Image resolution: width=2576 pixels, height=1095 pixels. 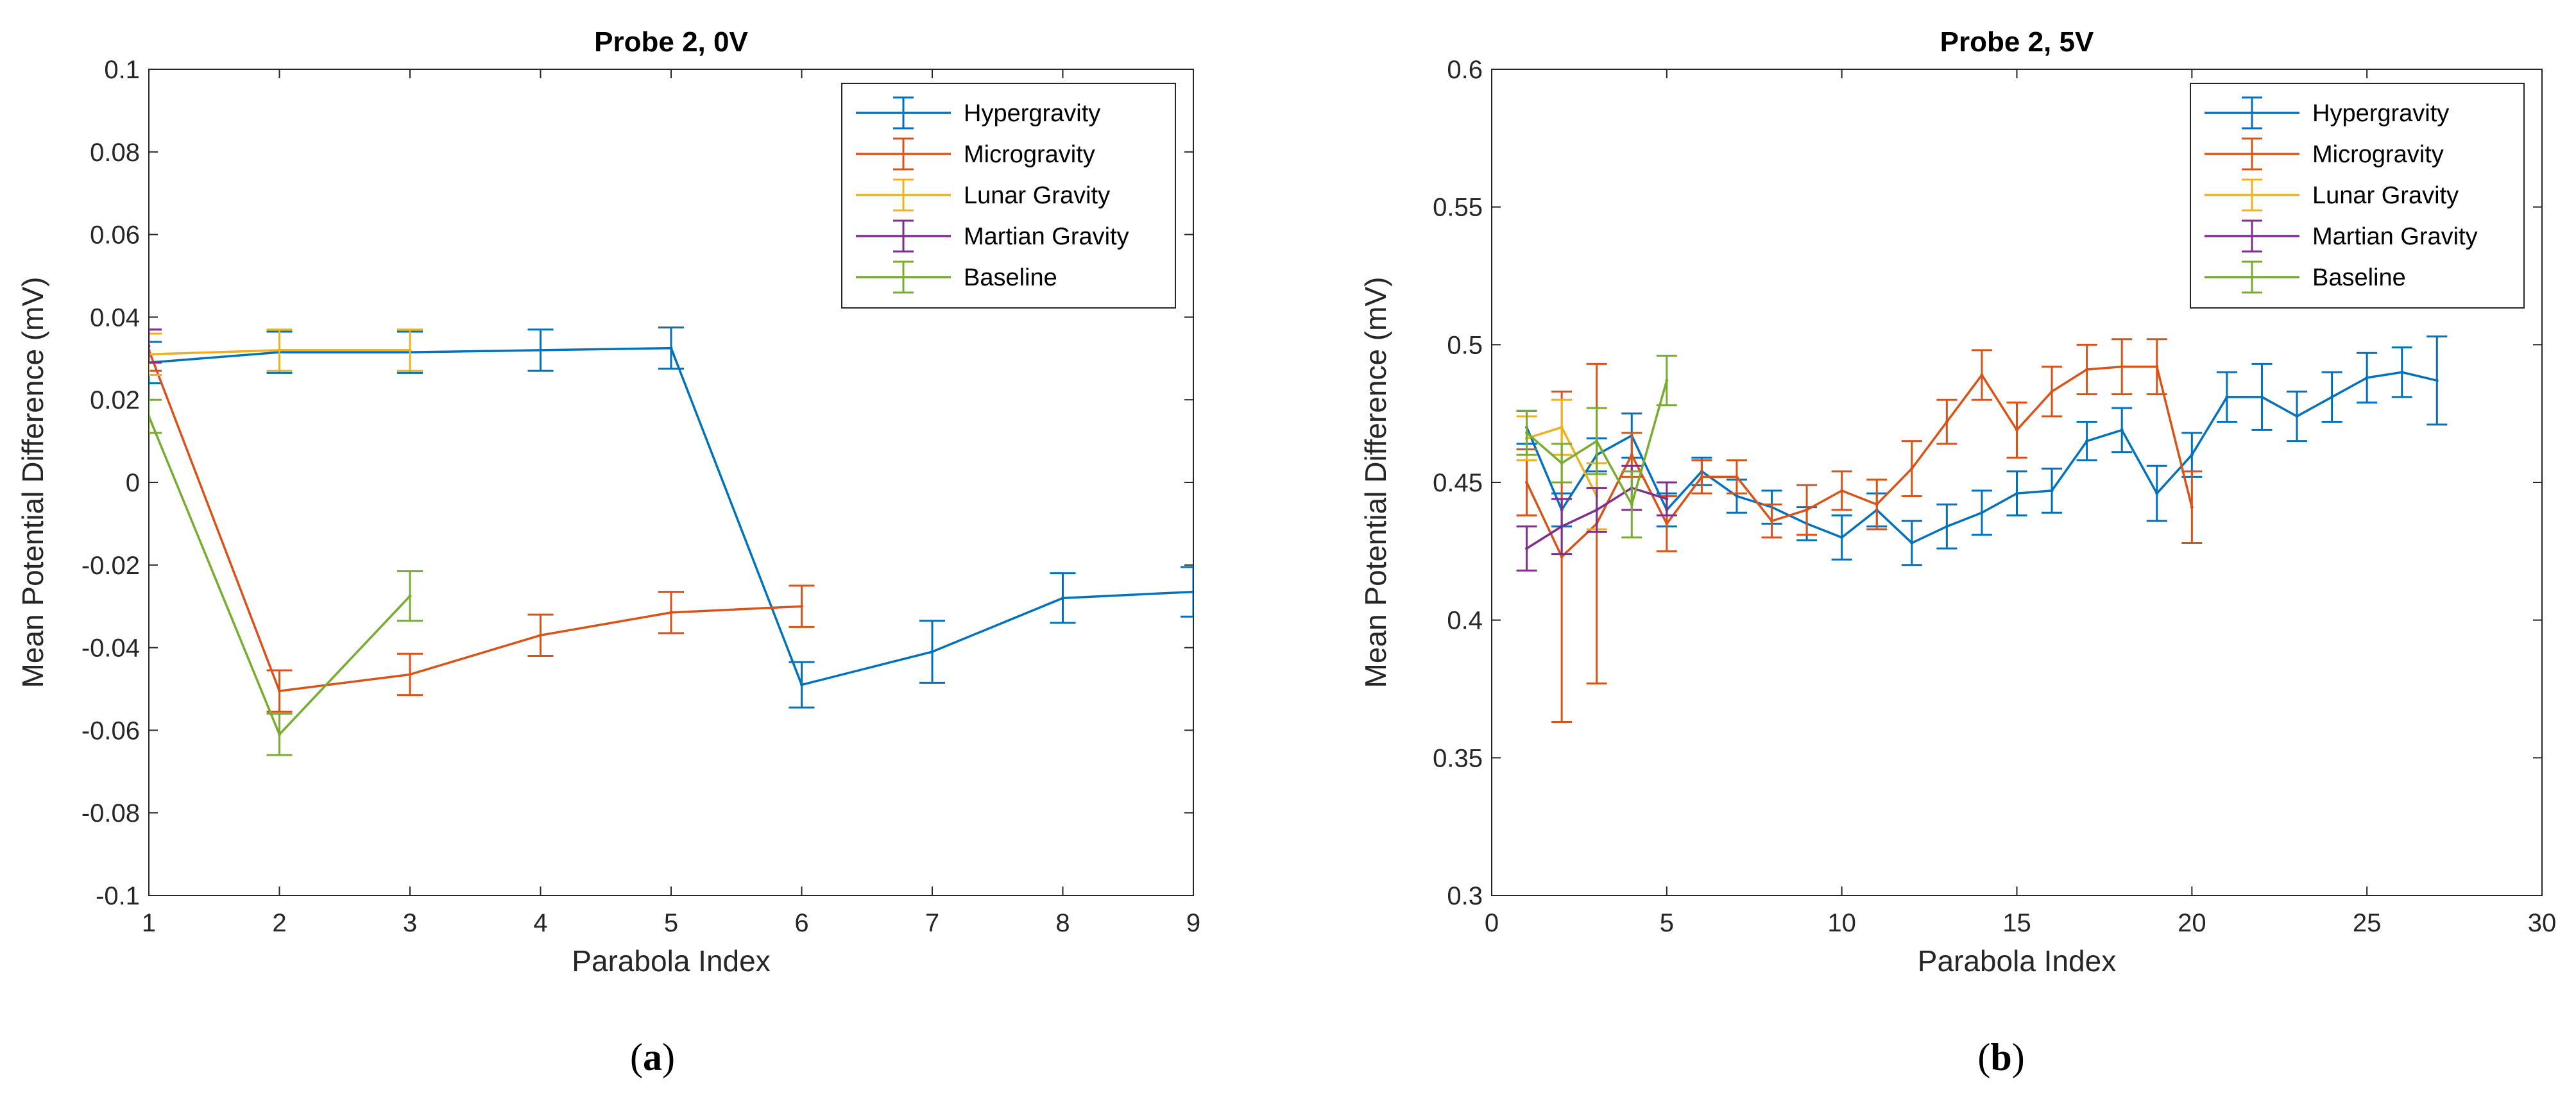 What do you see at coordinates (1465, 621) in the screenshot?
I see `y-tick-label: 0.4` at bounding box center [1465, 621].